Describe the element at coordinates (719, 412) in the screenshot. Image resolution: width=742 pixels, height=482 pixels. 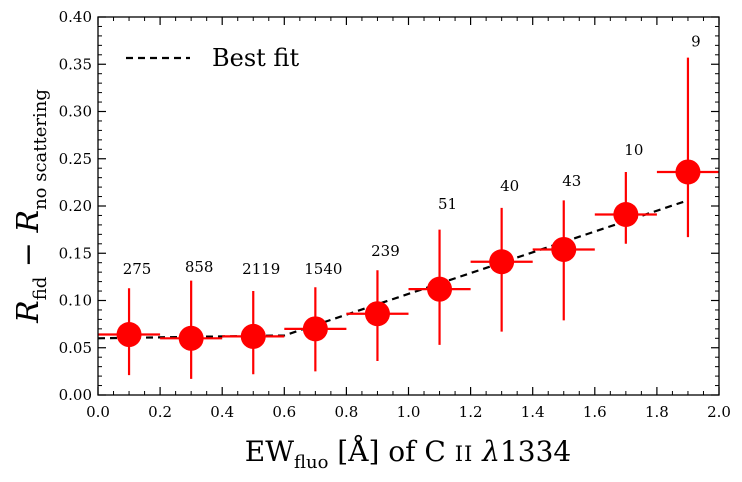
I see `x-tick-label: 2.0` at that location.